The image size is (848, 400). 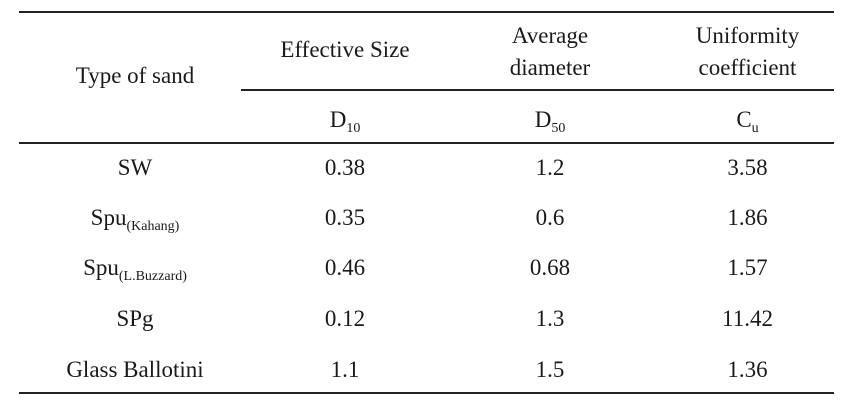 I want to click on sand-type-sub: (L.Buzzard), so click(x=152, y=276).